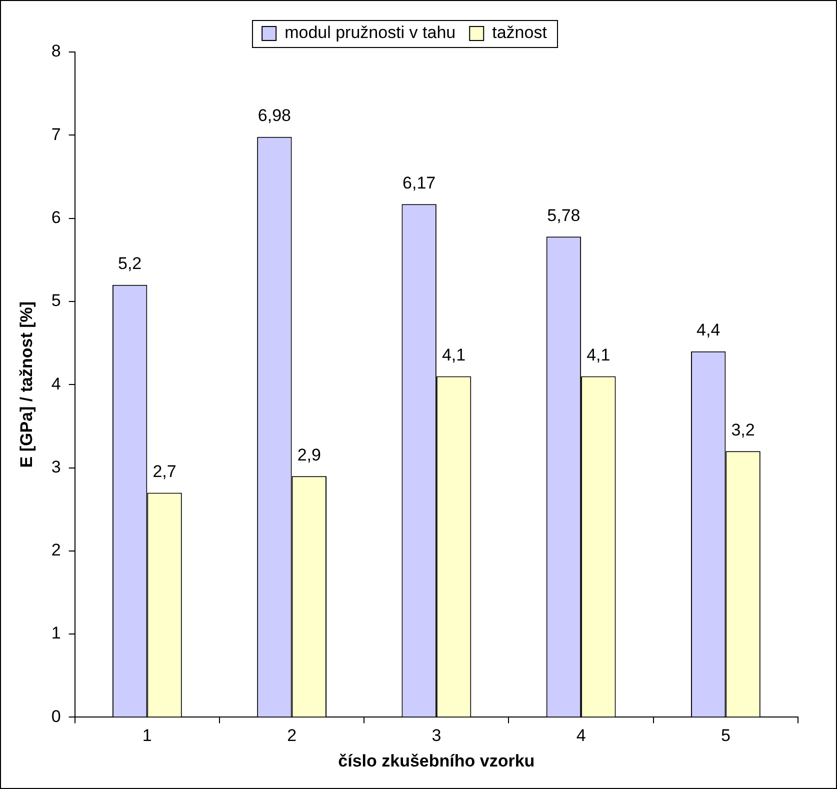  I want to click on legend-label: tažnost, so click(520, 32).